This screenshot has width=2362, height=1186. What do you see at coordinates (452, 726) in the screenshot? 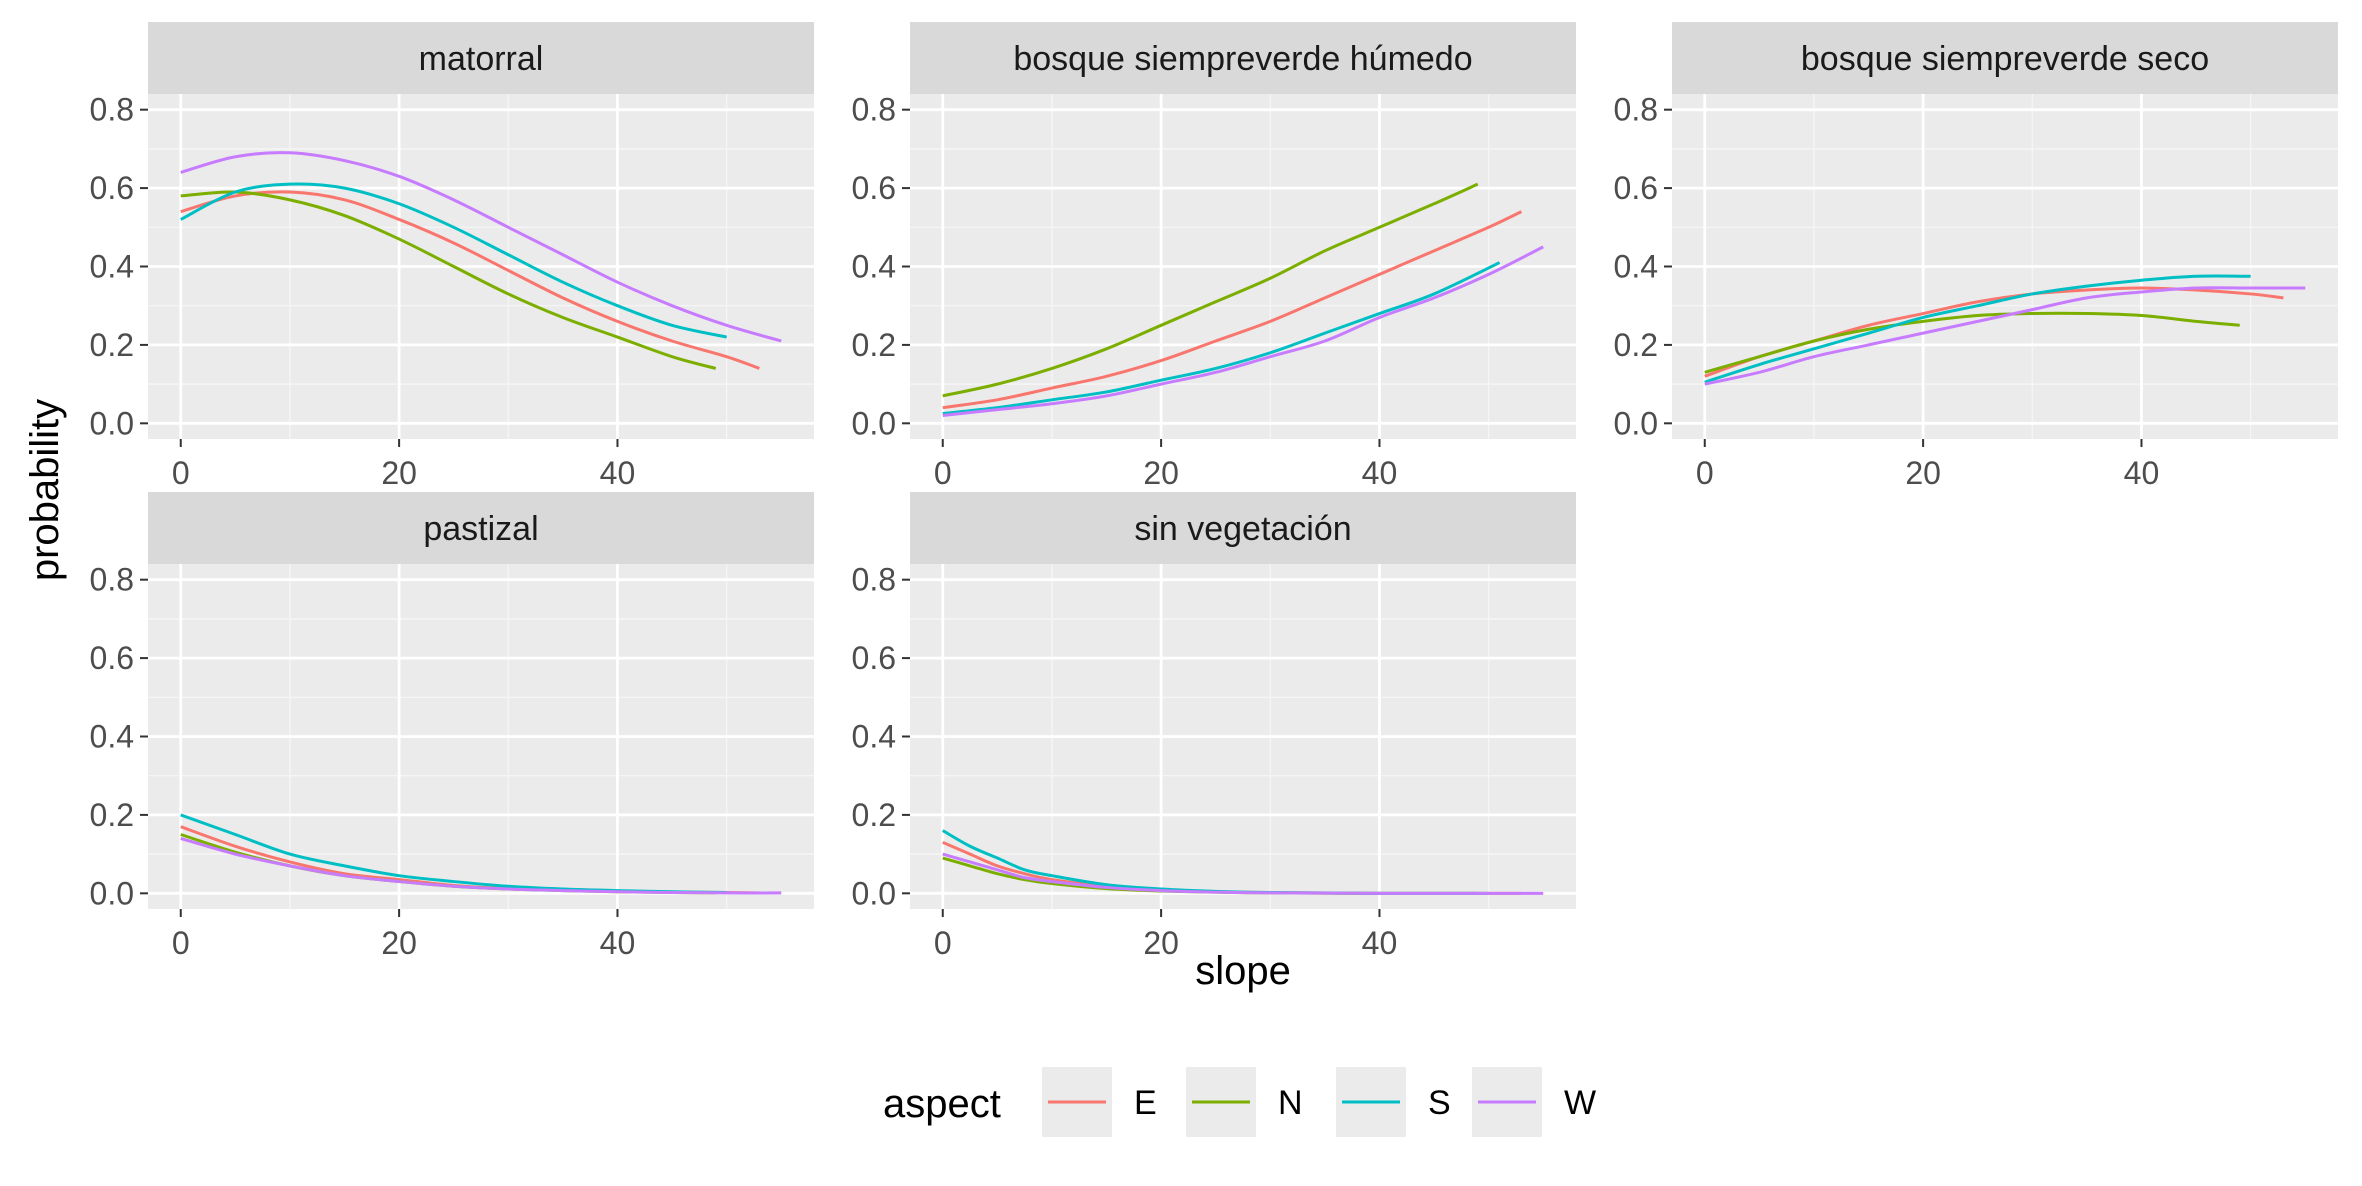
I see `facet-panel-pastizal: pastizal 0.0 0.2 0.4 0.6 0.8 0 20 40` at bounding box center [452, 726].